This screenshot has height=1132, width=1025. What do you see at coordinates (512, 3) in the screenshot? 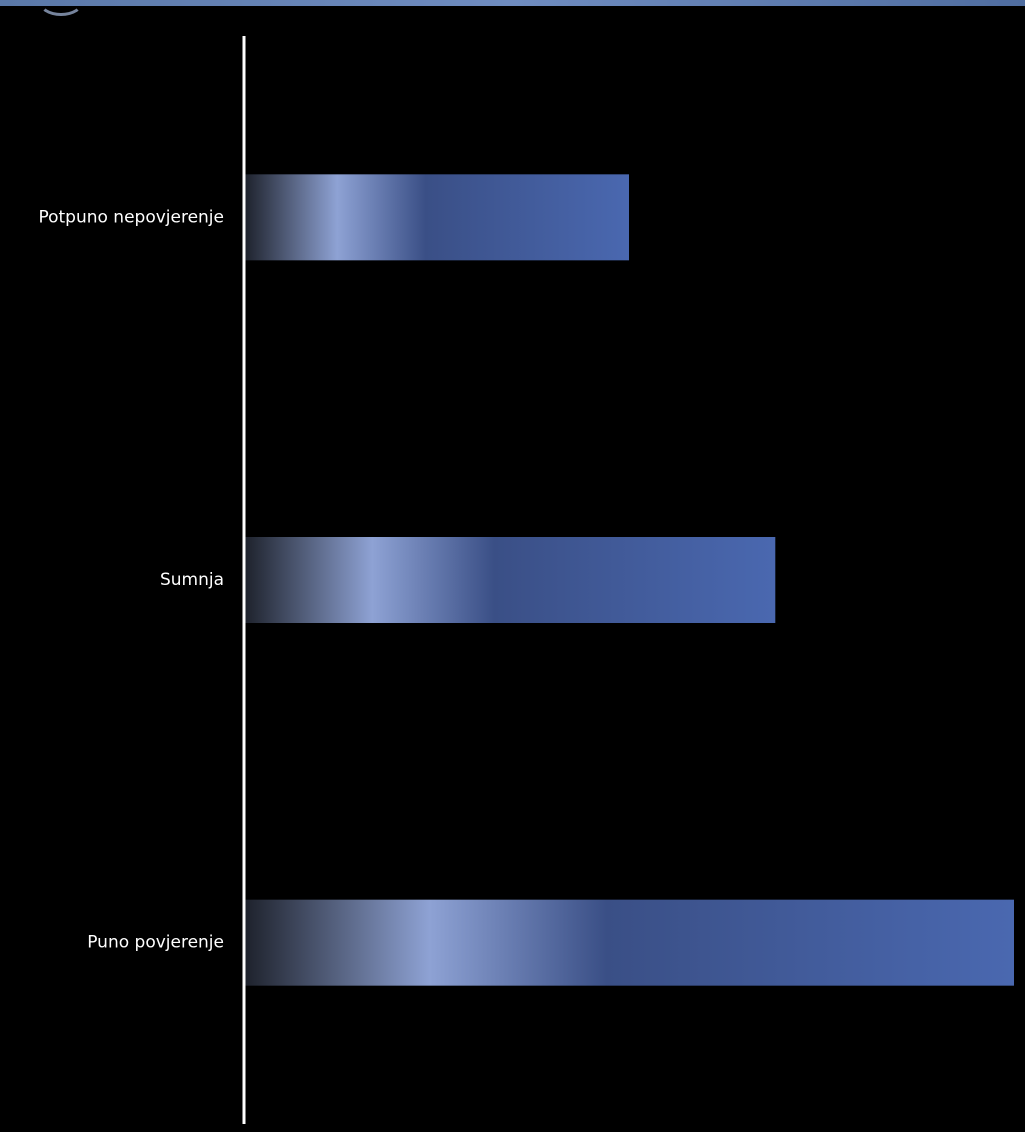
I see `top-banner` at bounding box center [512, 3].